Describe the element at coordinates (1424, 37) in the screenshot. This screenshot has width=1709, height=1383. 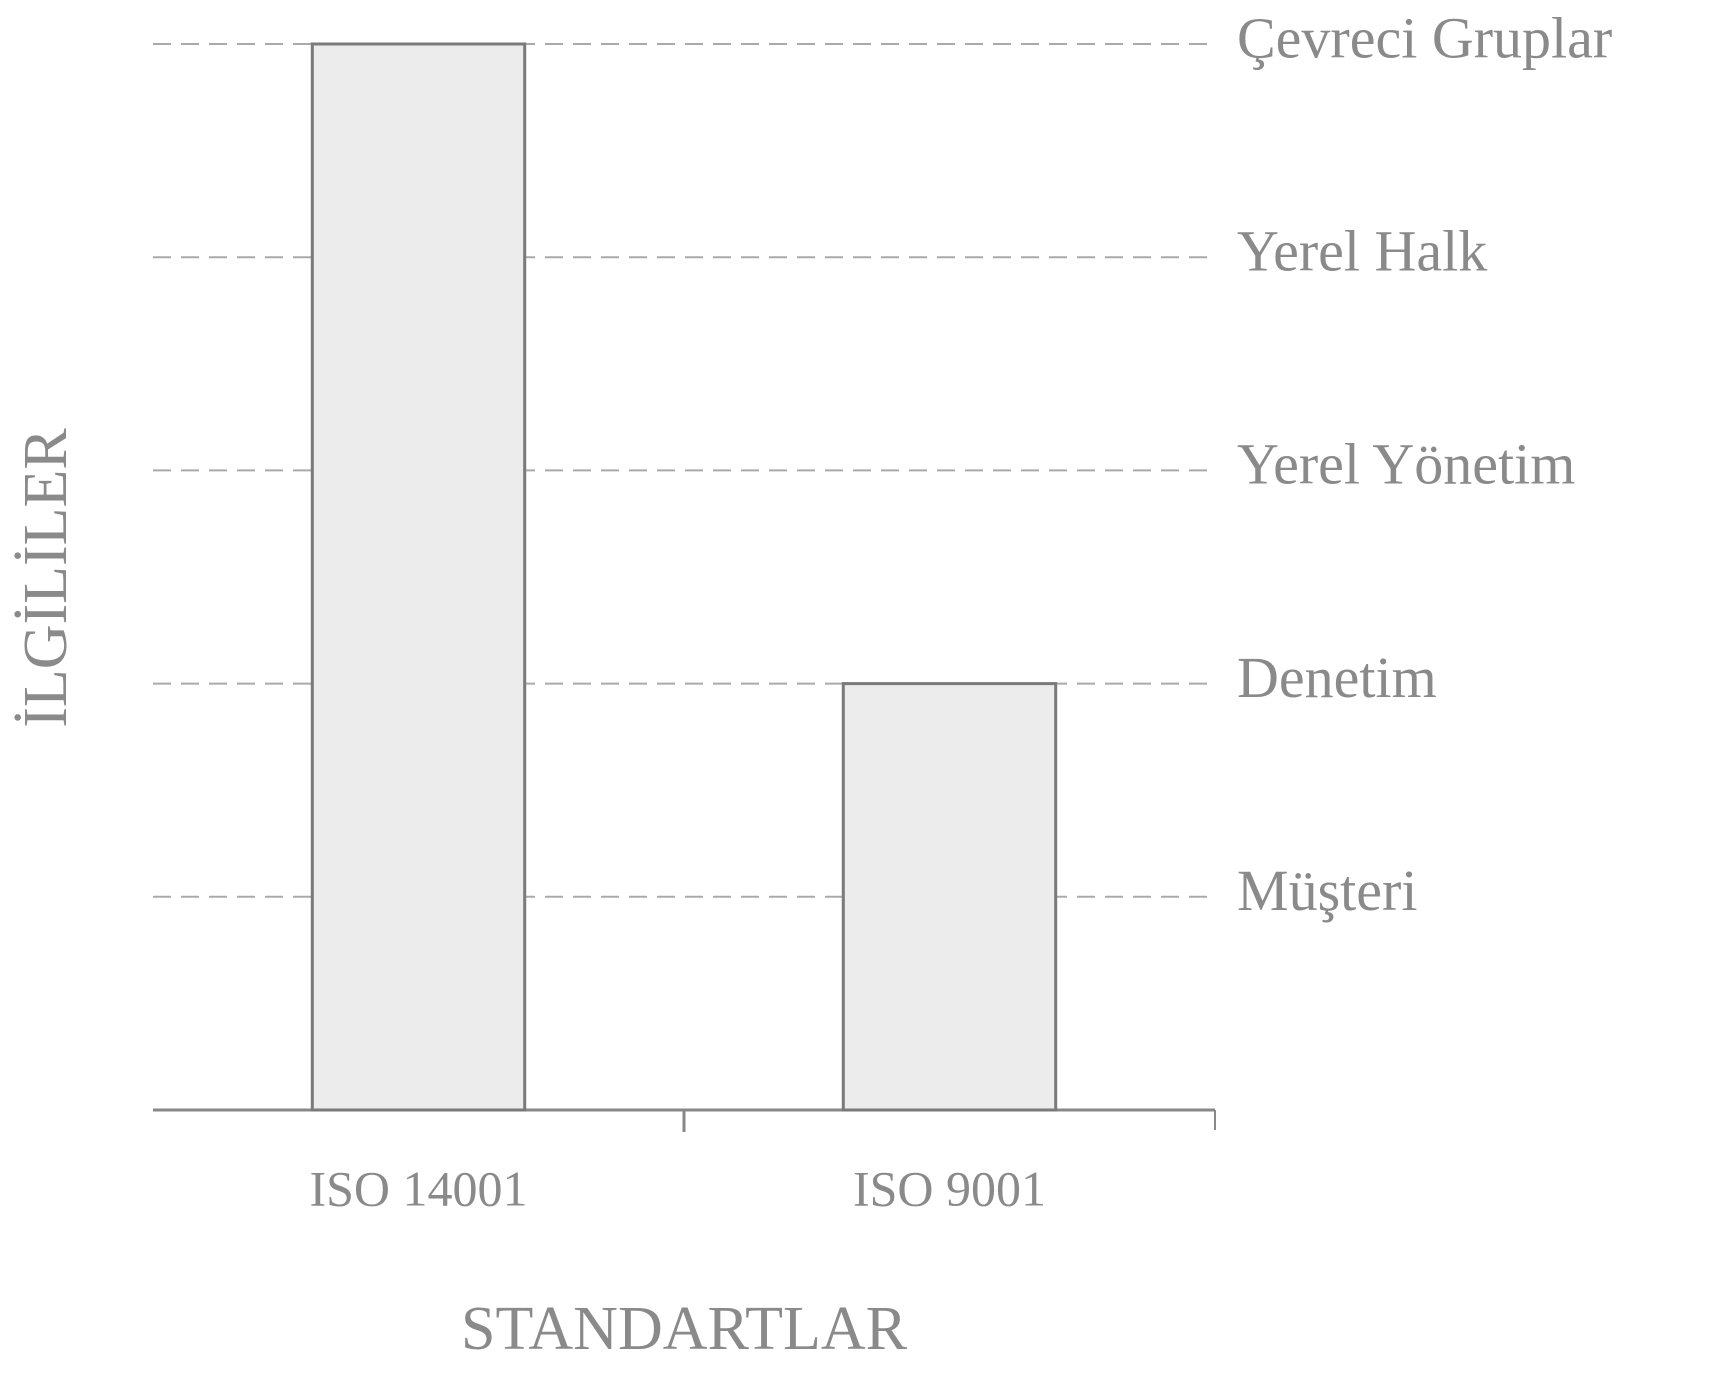
I see `y-tick-label: Çevreci Gruplar` at that location.